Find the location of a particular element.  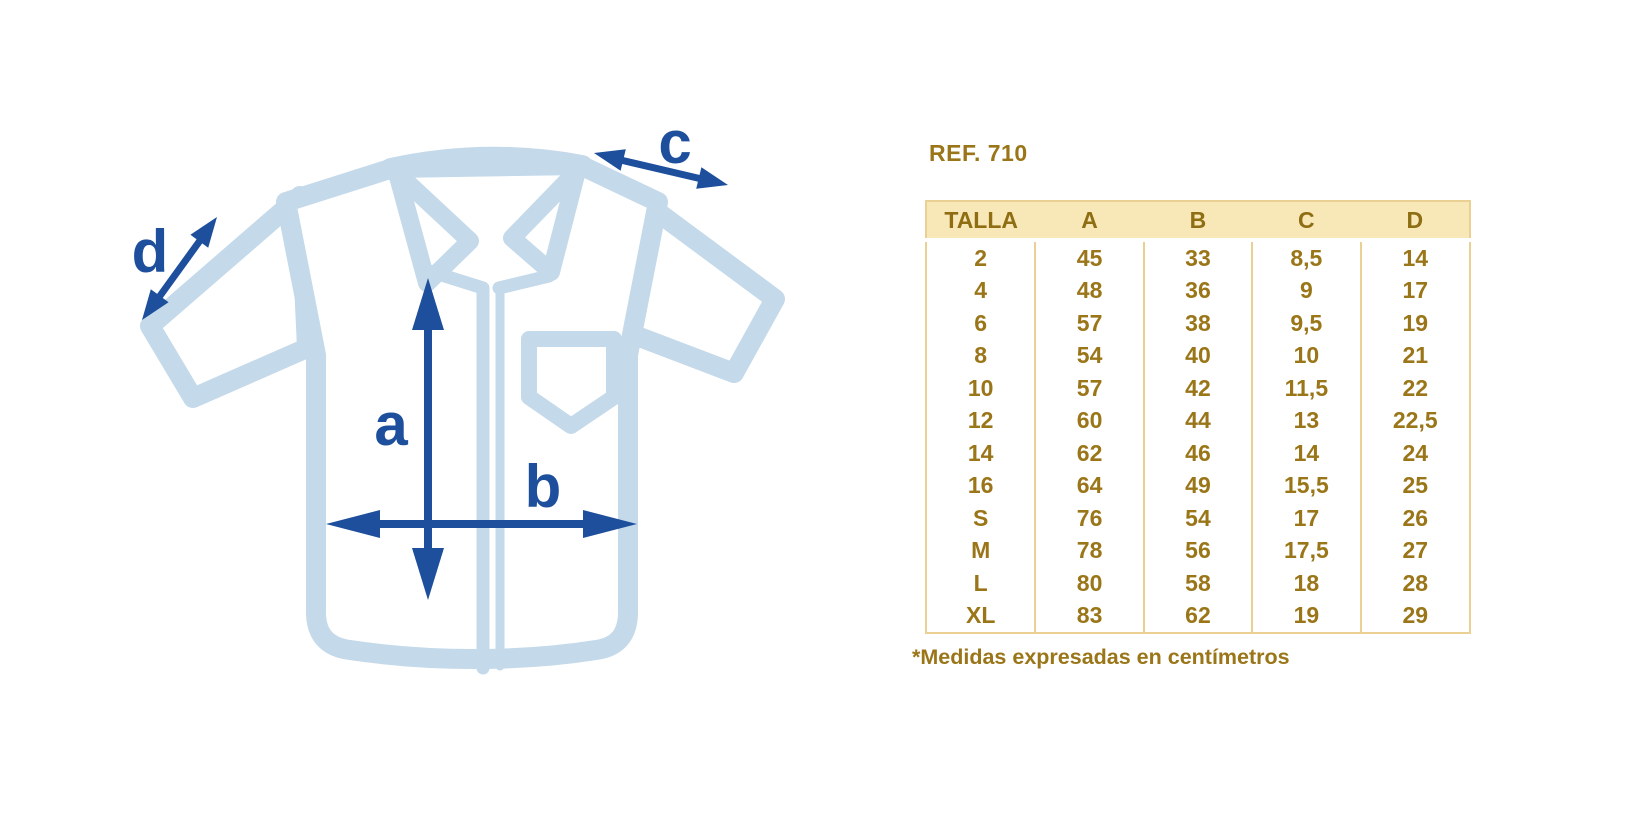

table-row: 2 45 33 8,5 14 is located at coordinates (1198, 257).